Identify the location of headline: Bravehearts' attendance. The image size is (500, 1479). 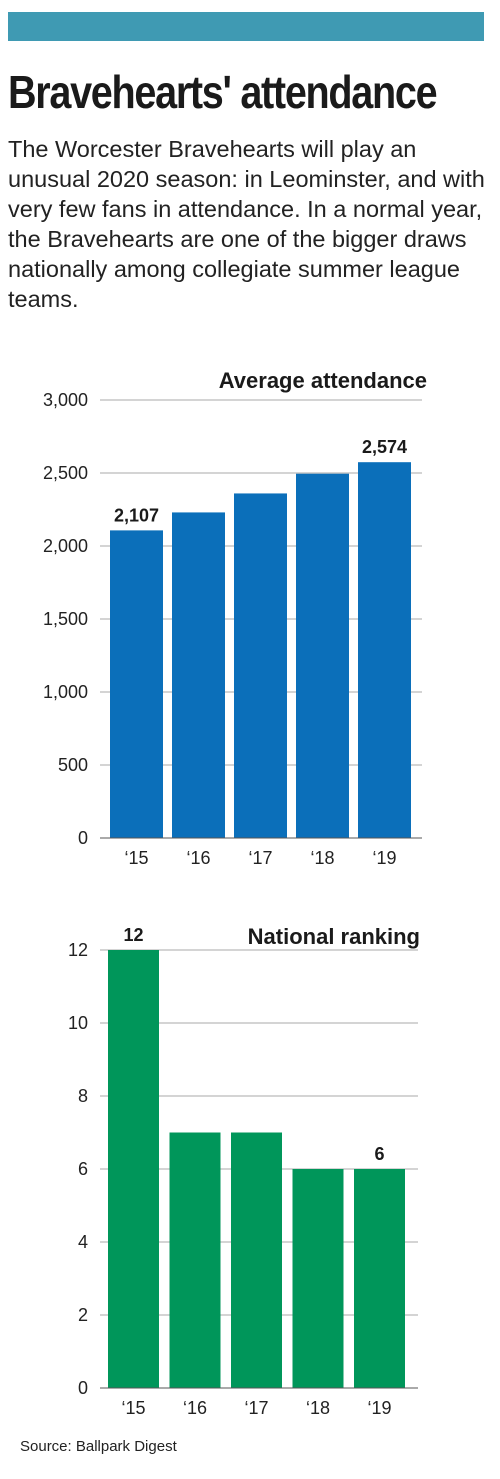
(223, 92).